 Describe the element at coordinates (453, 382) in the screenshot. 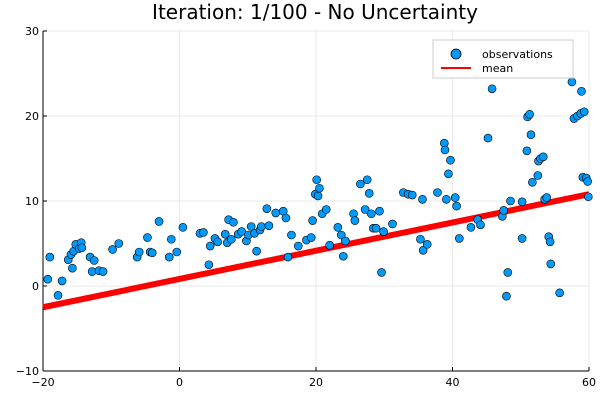

I see `x-tick-label: 40` at that location.